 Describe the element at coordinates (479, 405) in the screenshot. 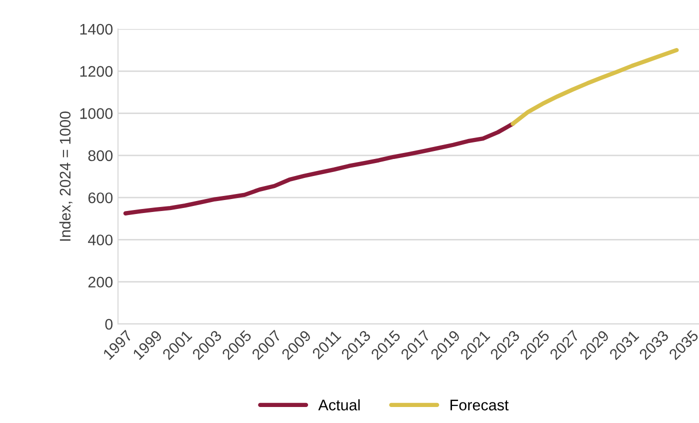

I see `legend-label: Forecast` at that location.